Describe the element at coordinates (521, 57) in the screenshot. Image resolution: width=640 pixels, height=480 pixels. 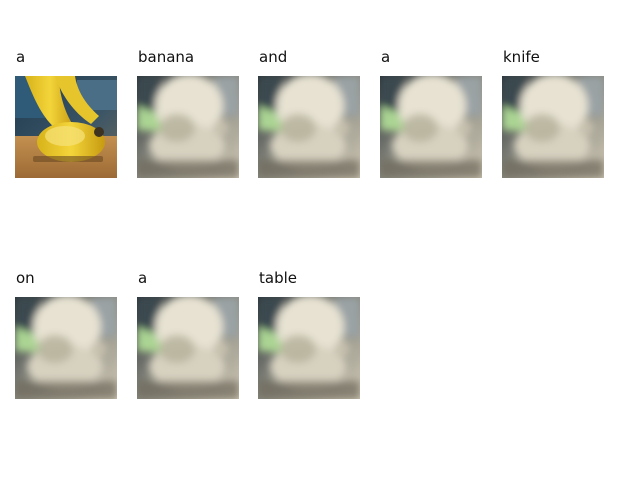
I see `word-label: knife` at that location.